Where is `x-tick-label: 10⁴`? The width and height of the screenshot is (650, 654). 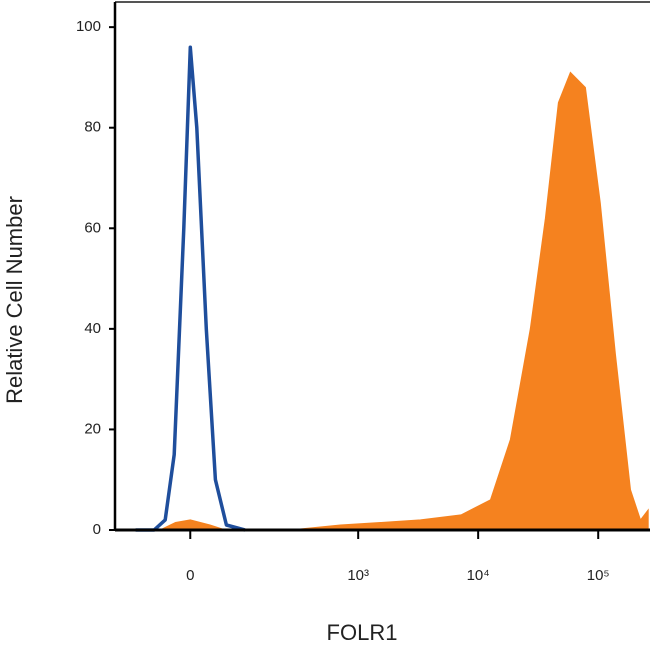
x-tick-label: 10⁴ is located at coordinates (478, 575).